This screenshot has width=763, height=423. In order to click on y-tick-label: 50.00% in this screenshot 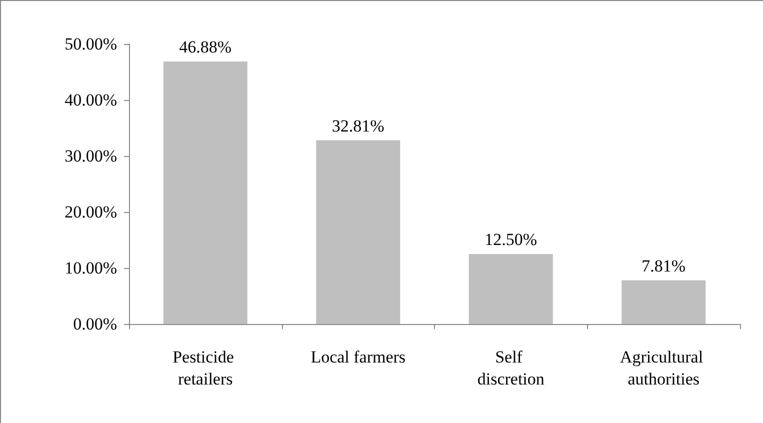, I will do `click(90, 44)`.